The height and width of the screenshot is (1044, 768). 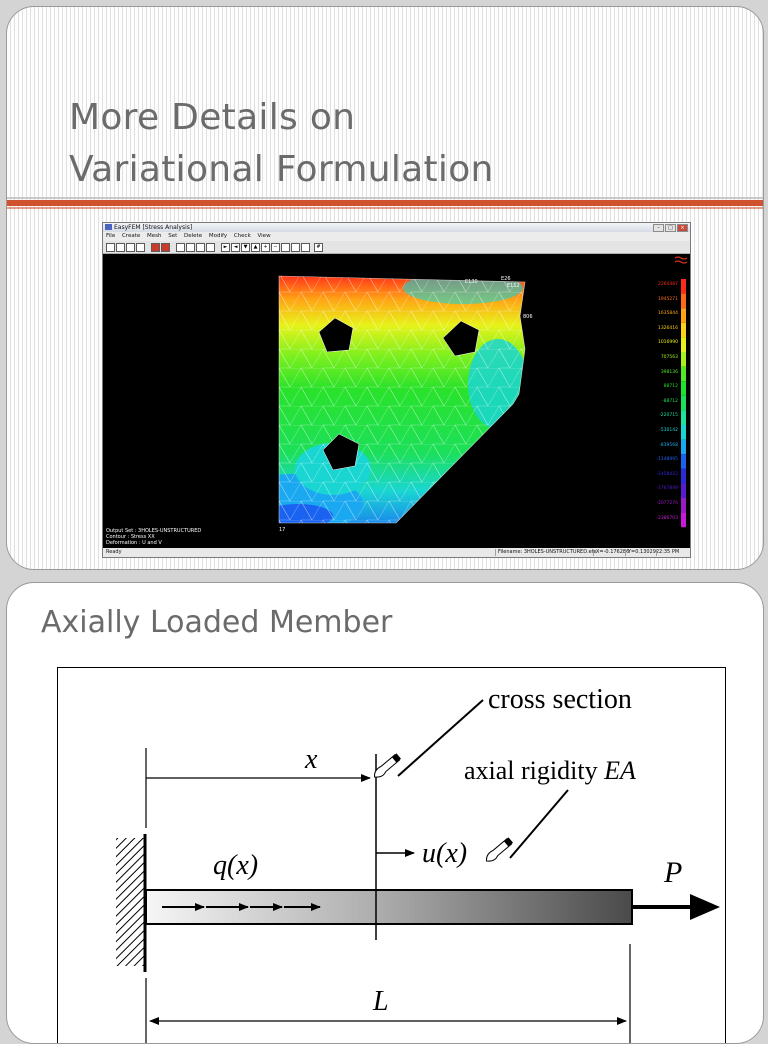 What do you see at coordinates (281, 169) in the screenshot?
I see `title-line-2: Variational Formulation` at bounding box center [281, 169].